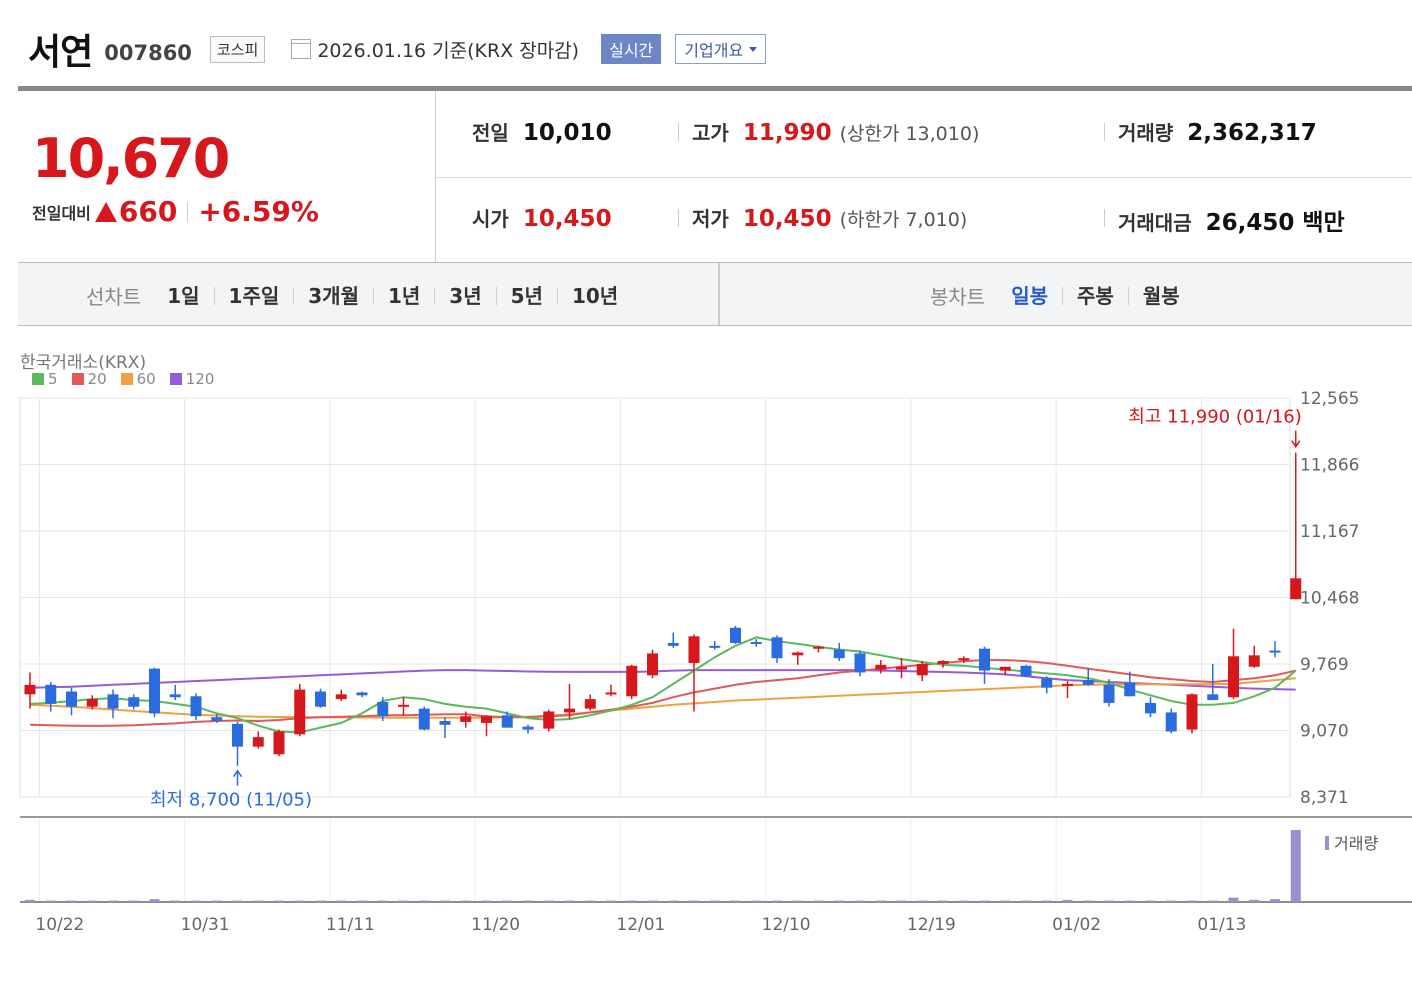  I want to click on change-amount: 660, so click(148, 211).